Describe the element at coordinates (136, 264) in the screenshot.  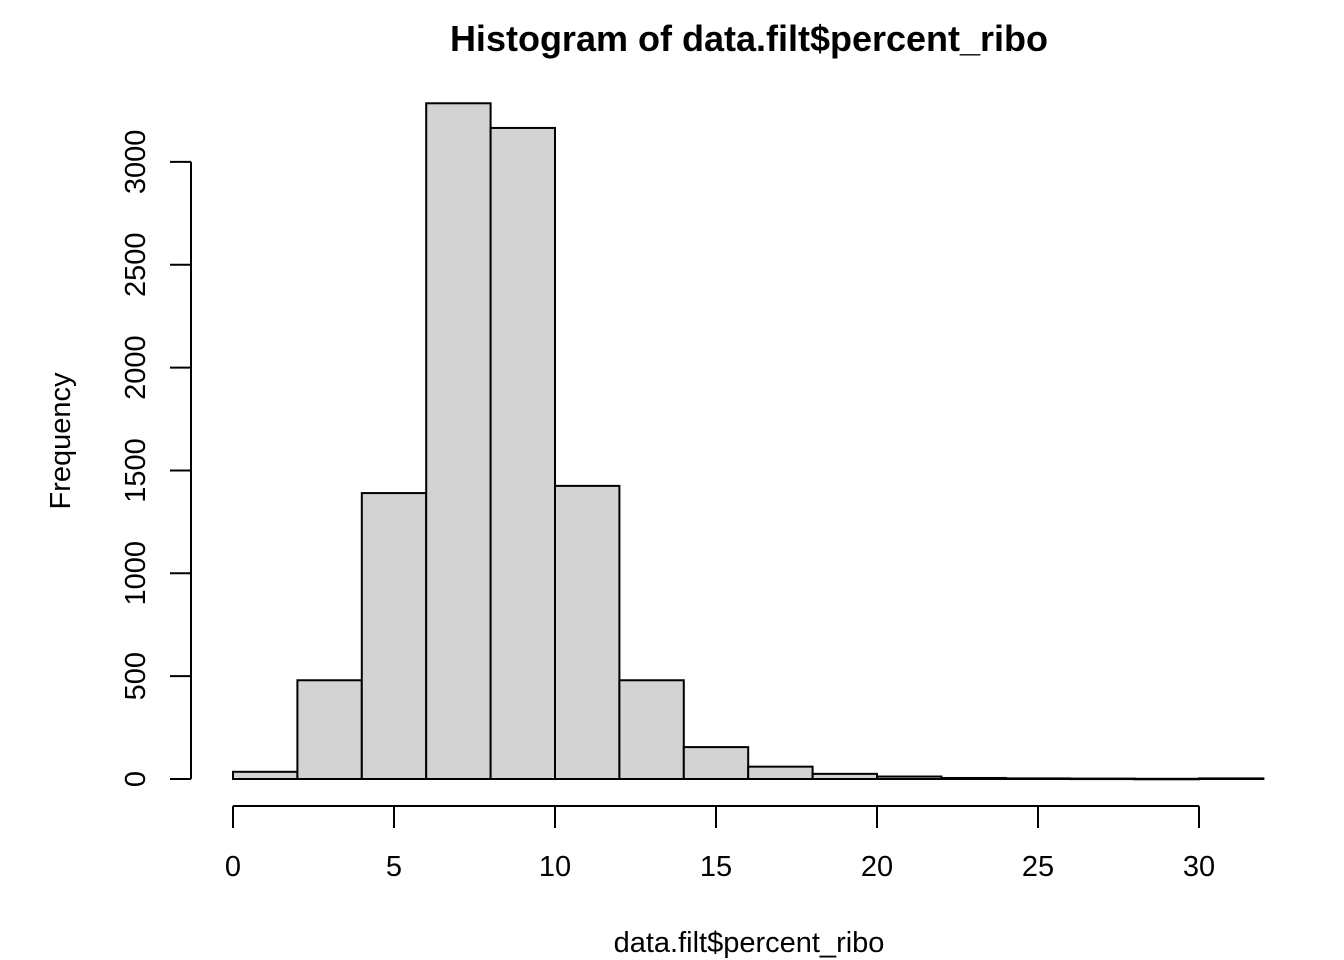
I see `y-tick-label: 2500` at that location.